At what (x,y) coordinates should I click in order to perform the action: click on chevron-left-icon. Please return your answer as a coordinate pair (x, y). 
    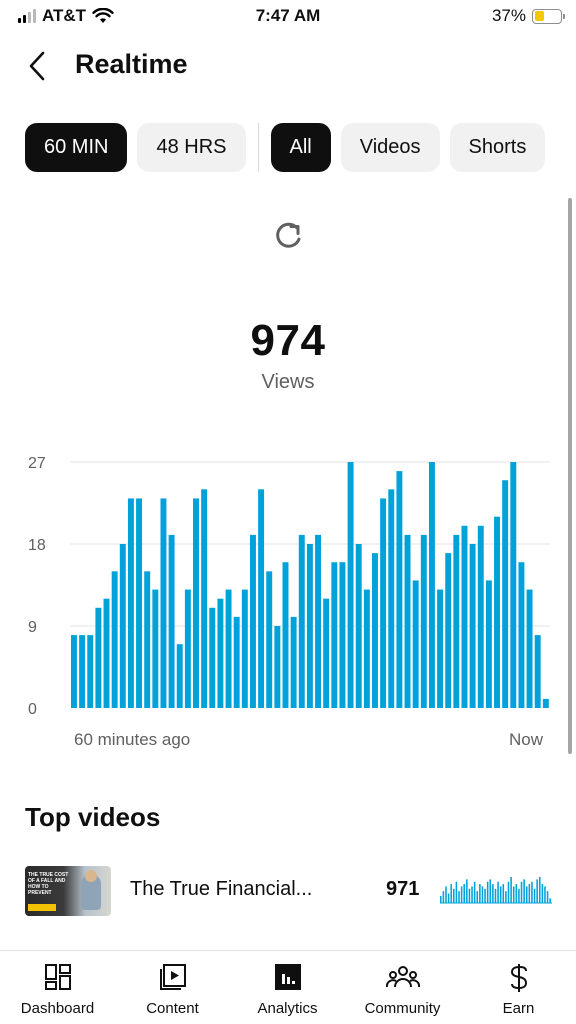
    Looking at the image, I should click on (37, 66).